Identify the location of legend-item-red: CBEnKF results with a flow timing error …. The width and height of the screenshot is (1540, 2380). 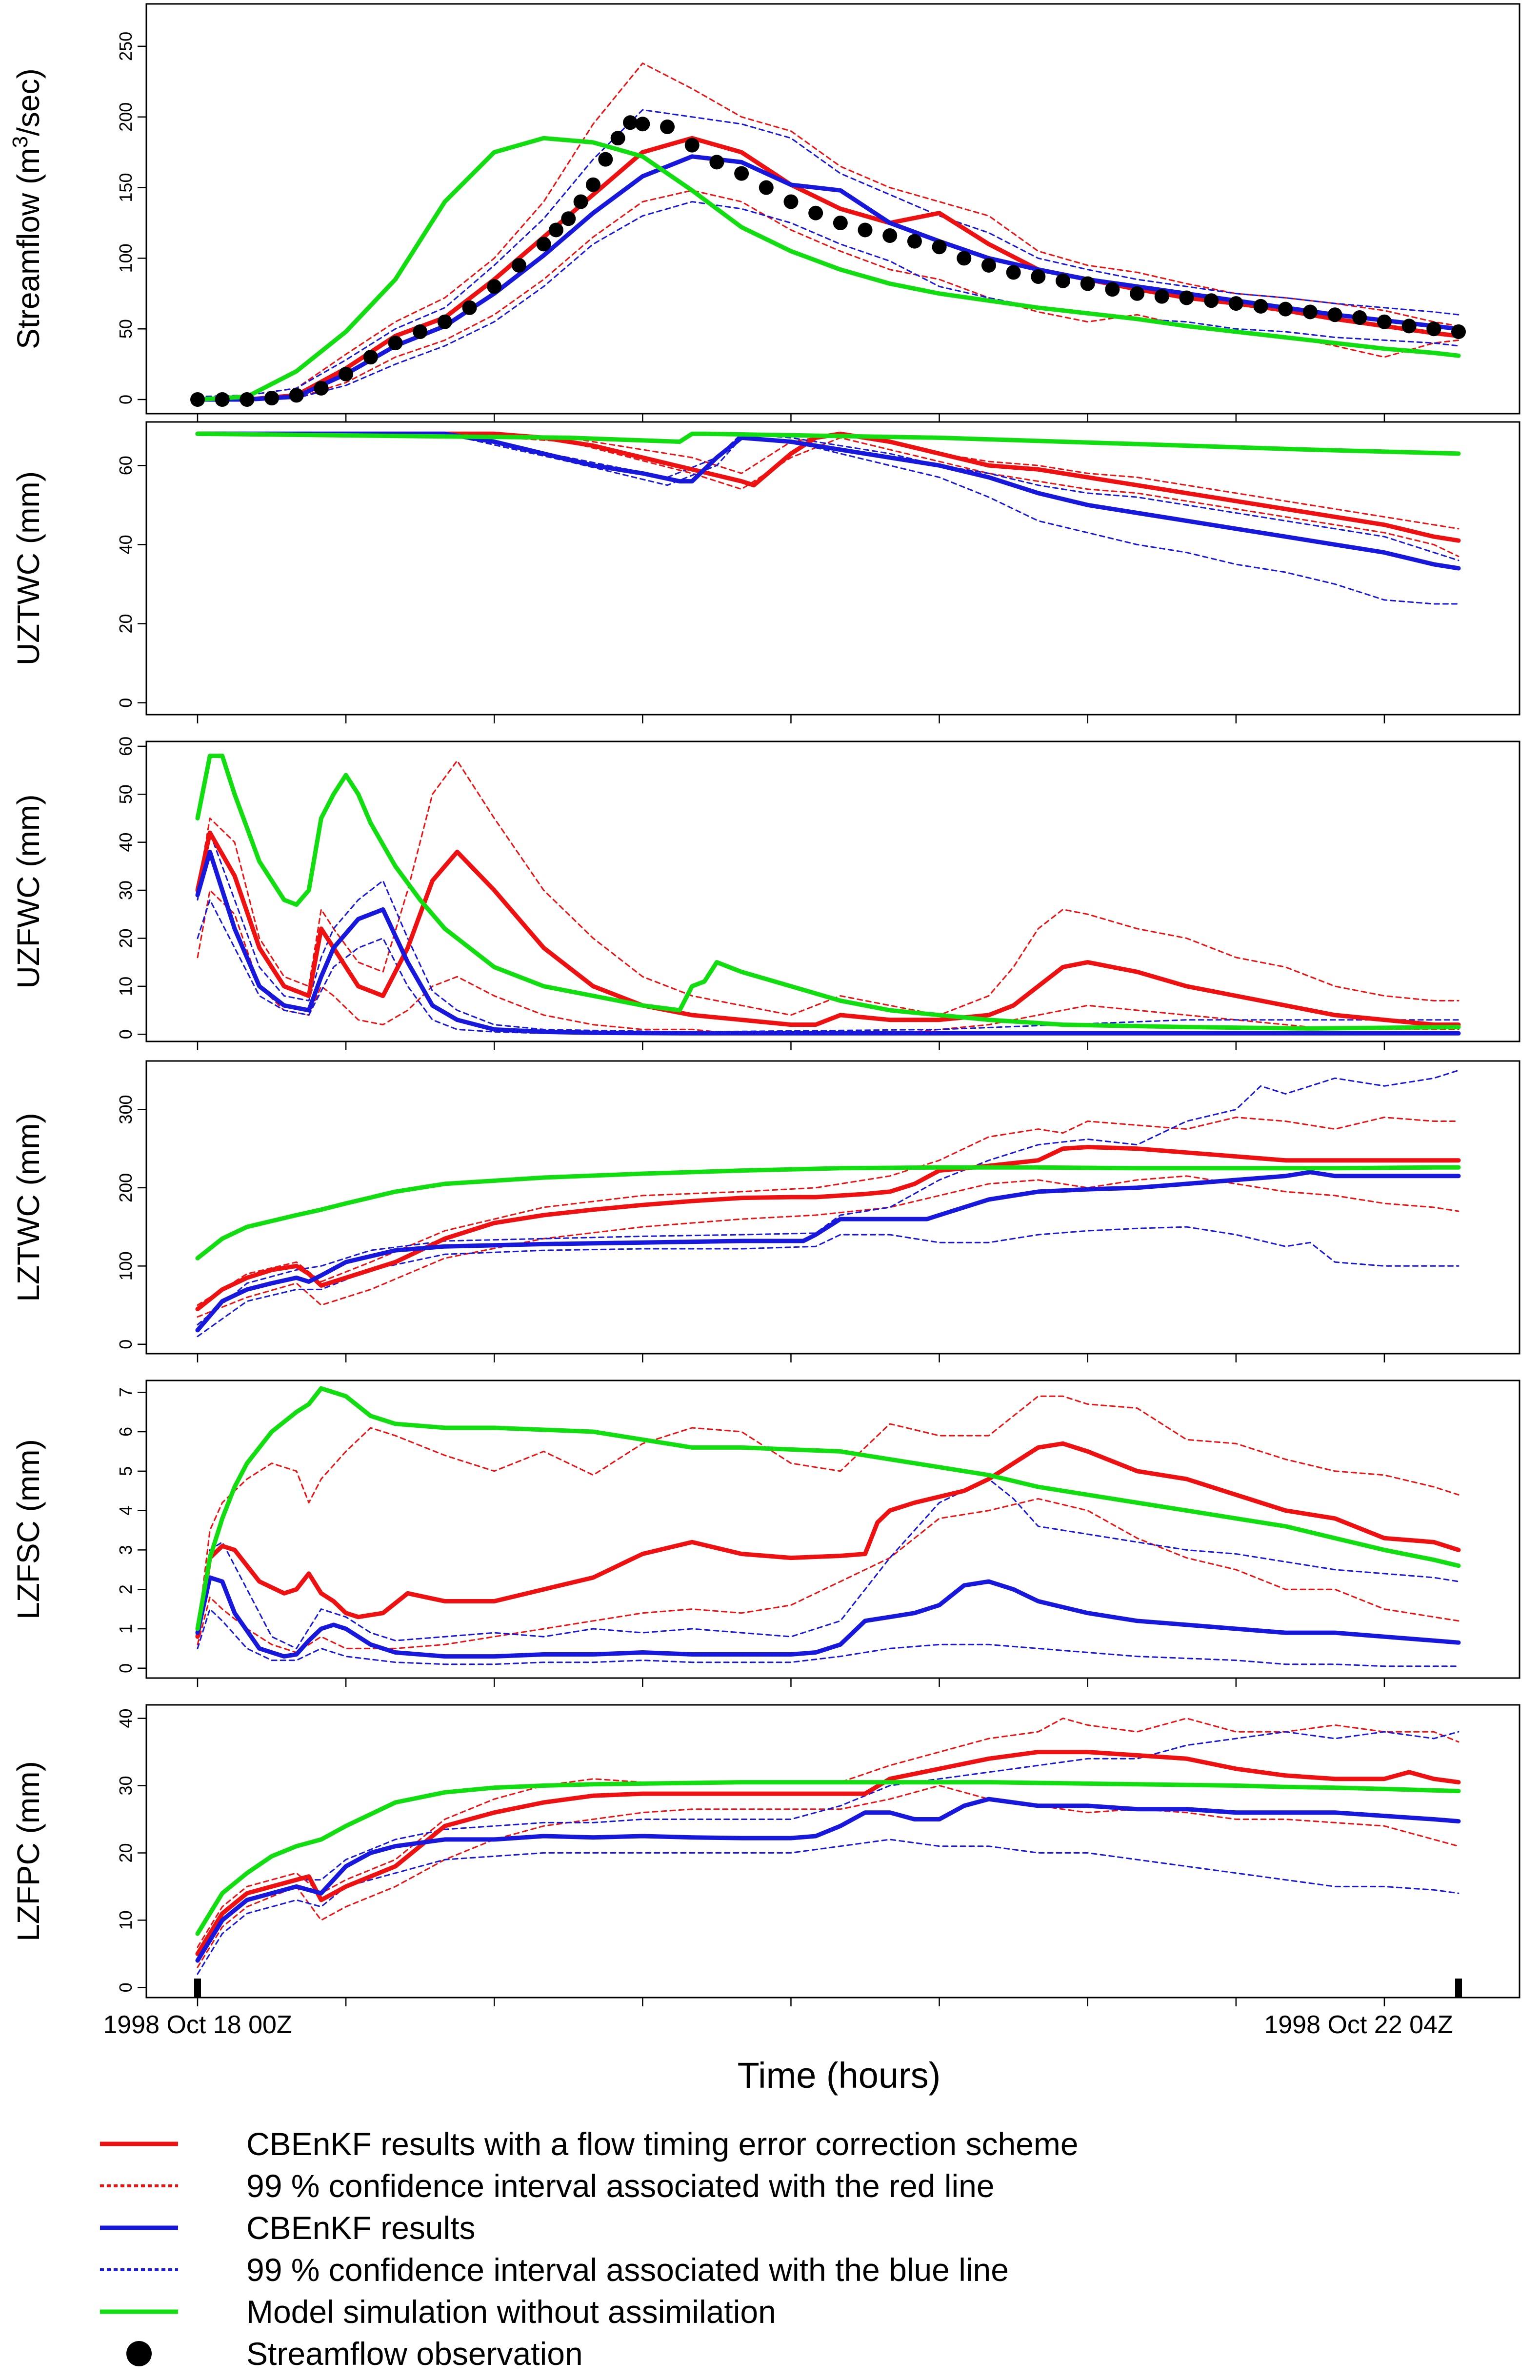
(589, 2144).